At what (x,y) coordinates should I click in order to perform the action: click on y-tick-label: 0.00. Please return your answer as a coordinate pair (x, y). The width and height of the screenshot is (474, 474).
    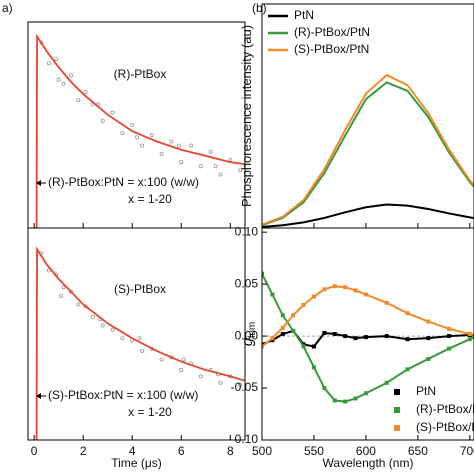
    Looking at the image, I should click on (247, 335).